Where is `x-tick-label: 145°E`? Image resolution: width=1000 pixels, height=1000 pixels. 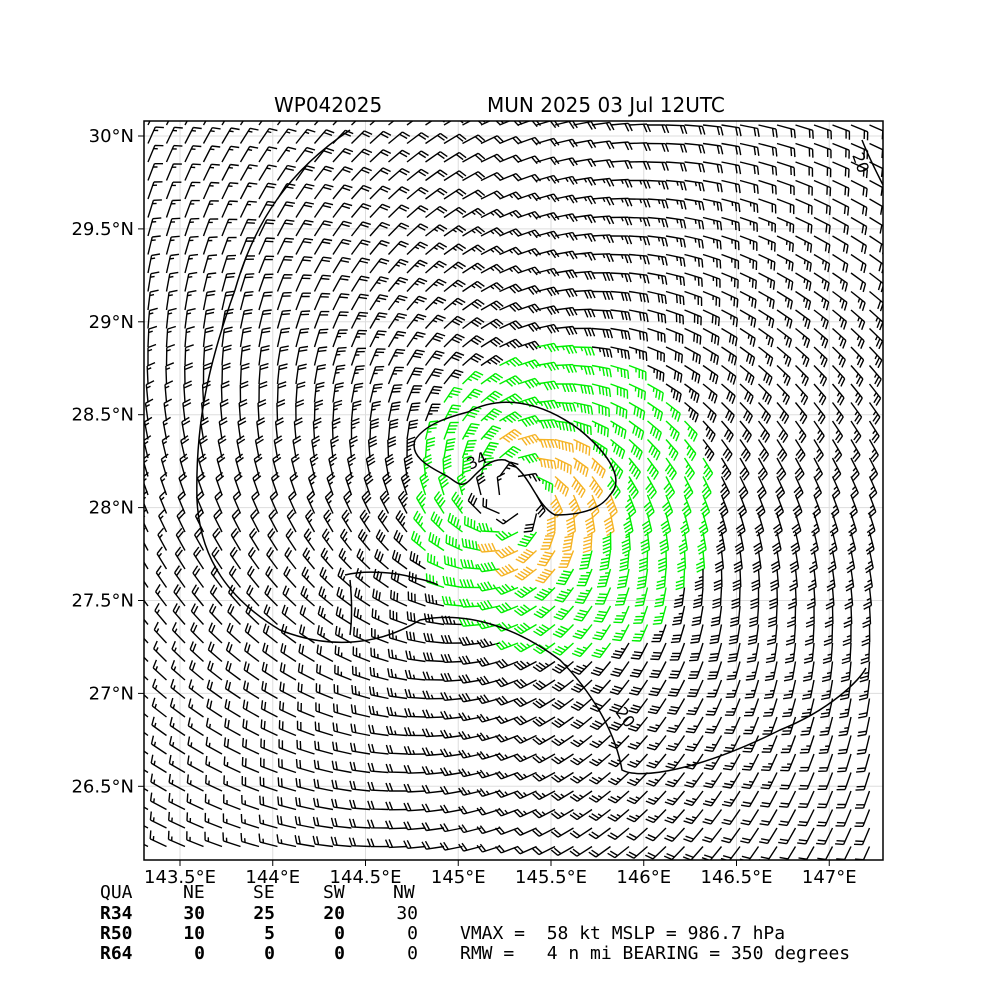 x-tick-label: 145°E is located at coordinates (458, 877).